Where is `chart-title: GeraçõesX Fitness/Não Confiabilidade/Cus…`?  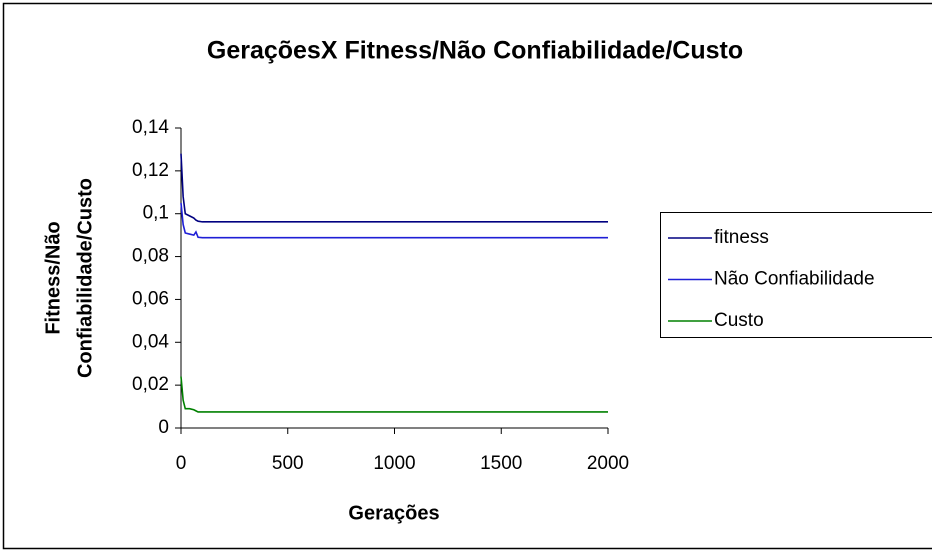
chart-title: GeraçõesX Fitness/Não Confiabilidade/Cus… is located at coordinates (475, 51).